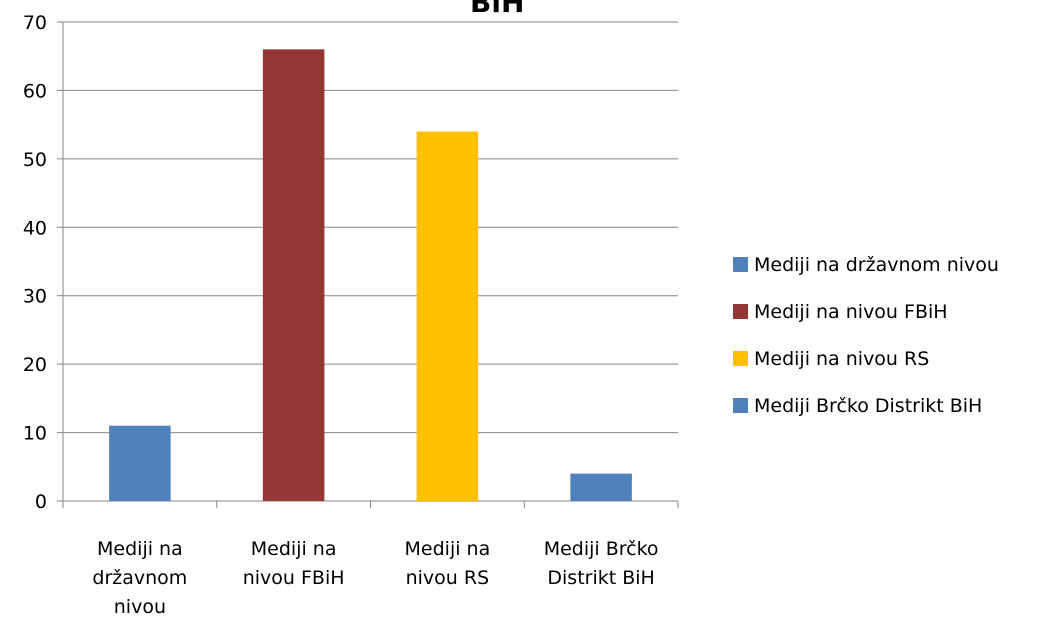  I want to click on y-tick-label: 20, so click(35, 365).